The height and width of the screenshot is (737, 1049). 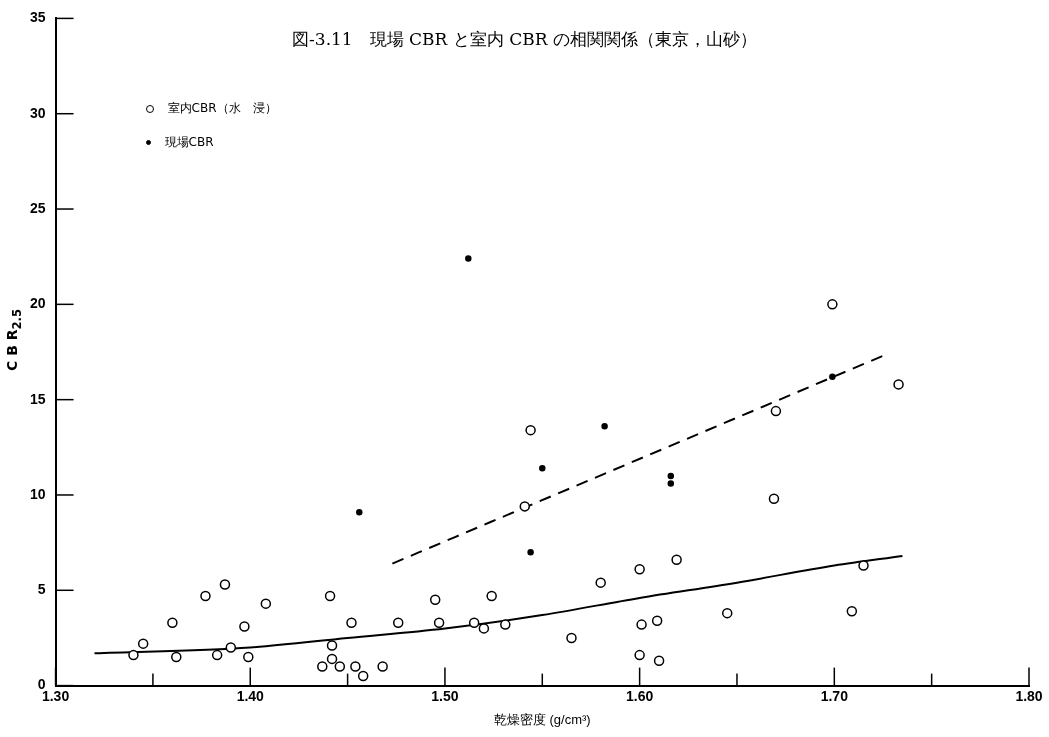 What do you see at coordinates (542, 719) in the screenshot?
I see `x-axis-title: 乾燥密度 (g/cm³)` at bounding box center [542, 719].